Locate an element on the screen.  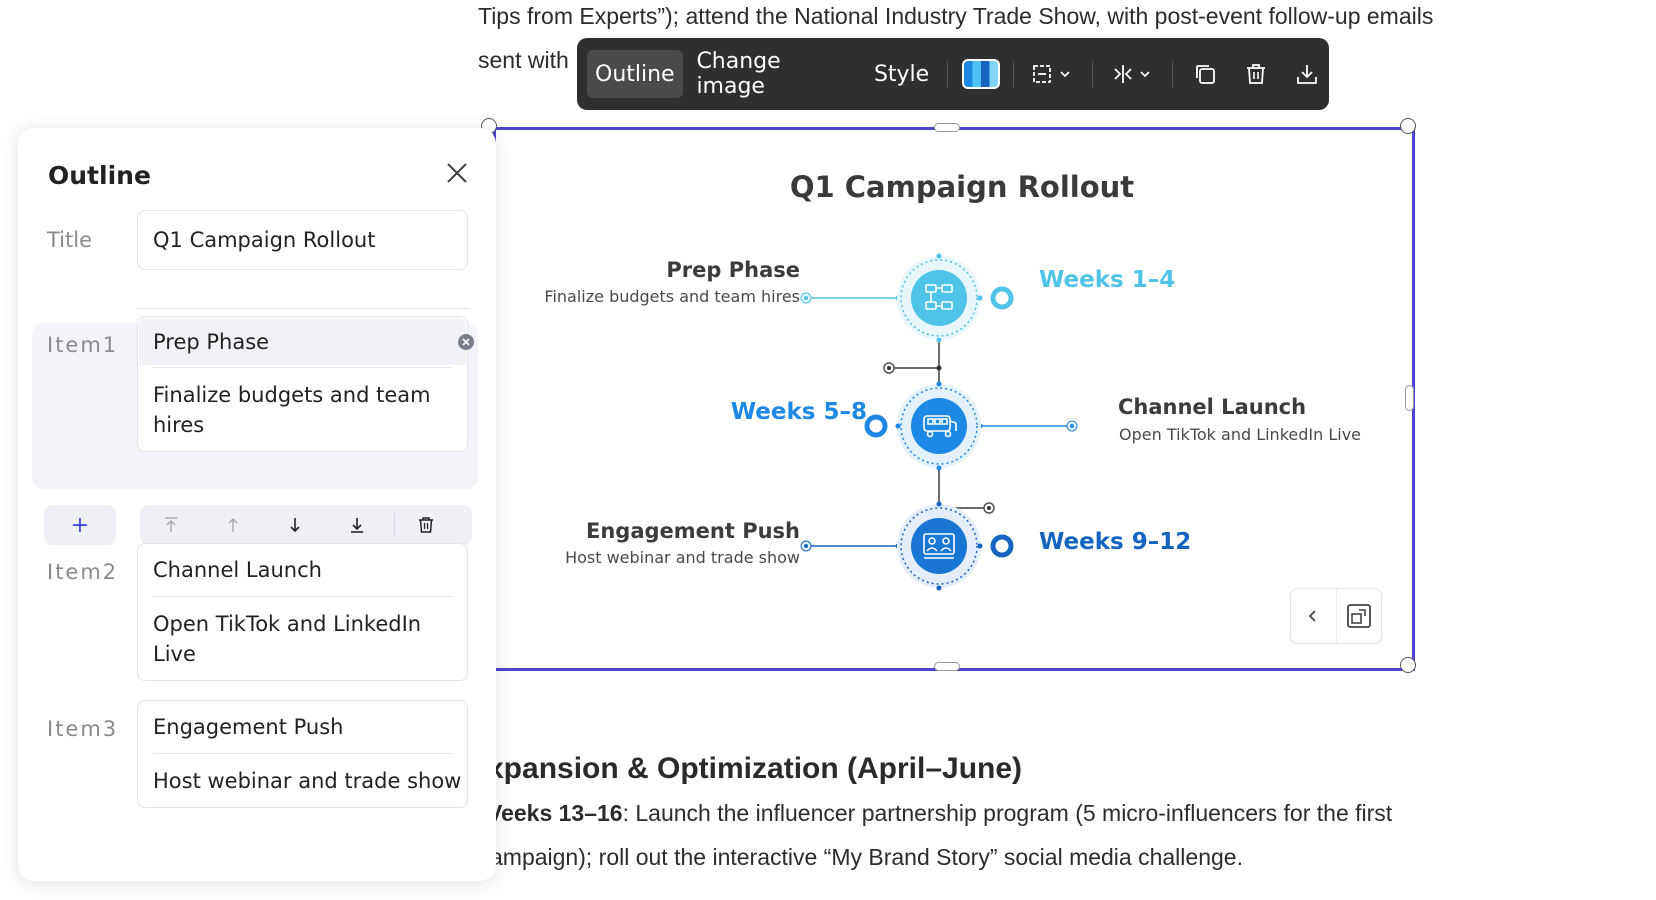
flip-icon is located at coordinates (1132, 74).